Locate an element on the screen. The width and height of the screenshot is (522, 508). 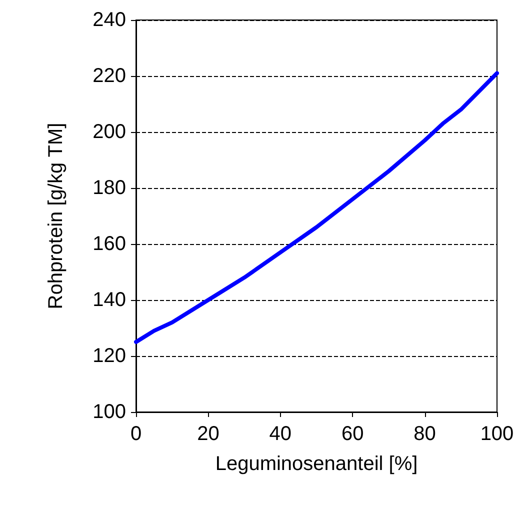
y-tick-label: 120 is located at coordinates (109, 356).